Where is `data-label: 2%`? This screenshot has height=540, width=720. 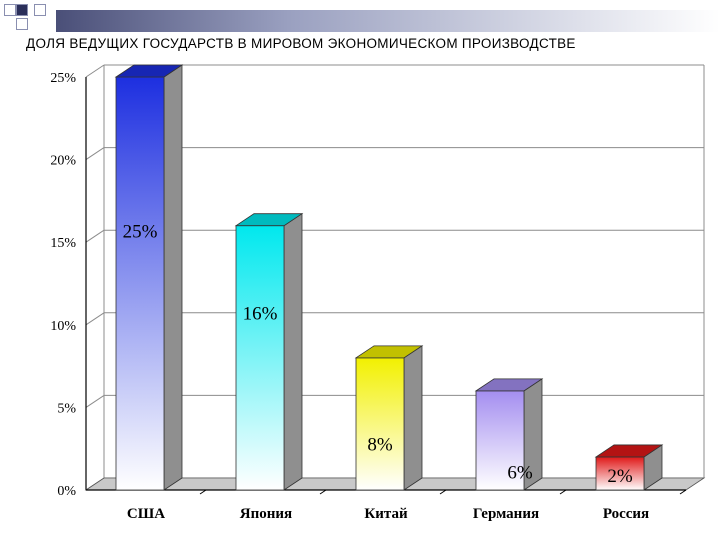 data-label: 2% is located at coordinates (620, 476).